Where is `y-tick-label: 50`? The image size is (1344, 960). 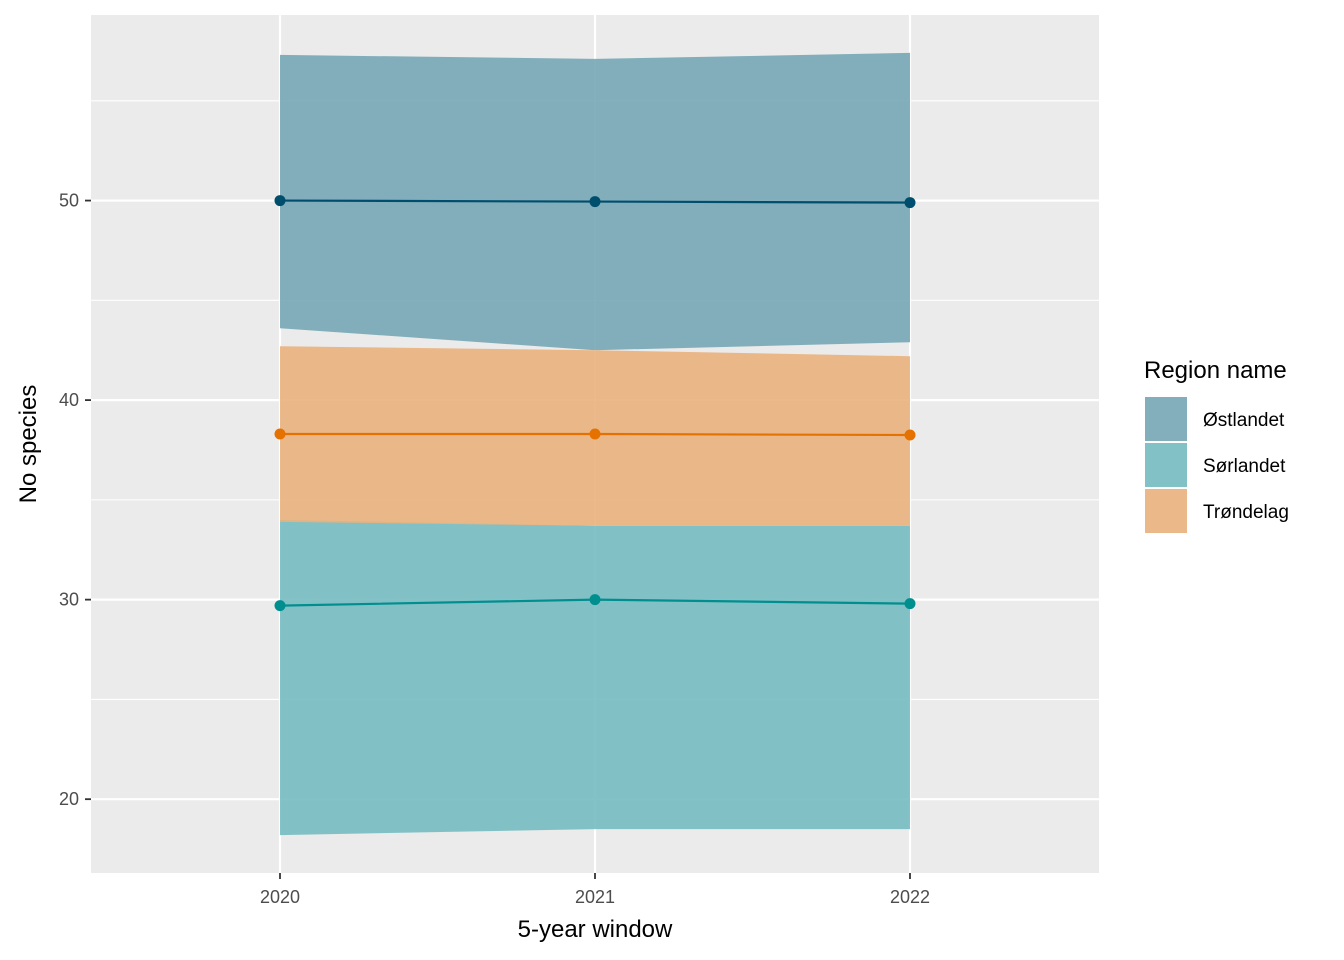
y-tick-label: 50 is located at coordinates (69, 201).